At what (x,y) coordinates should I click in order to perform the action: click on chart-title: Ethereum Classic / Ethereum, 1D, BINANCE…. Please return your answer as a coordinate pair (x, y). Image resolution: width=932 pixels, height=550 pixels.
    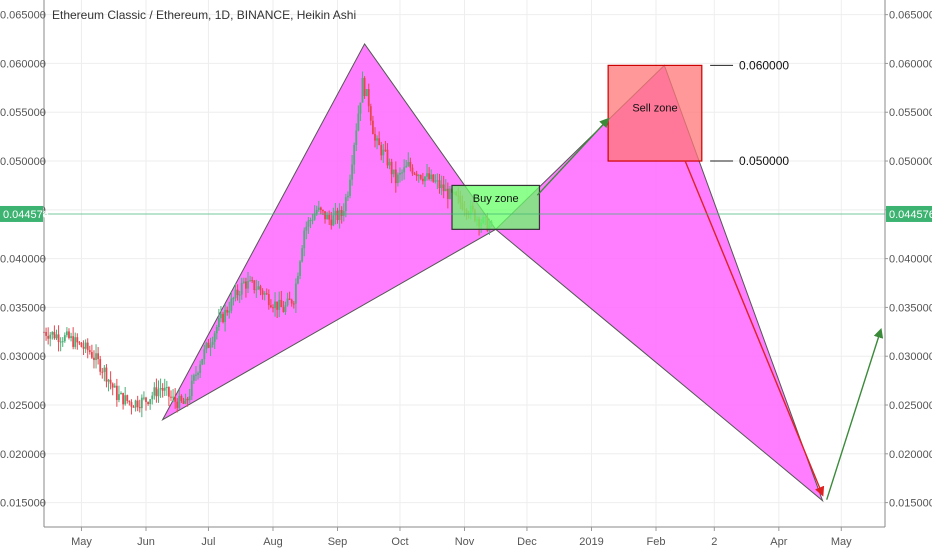
    Looking at the image, I should click on (204, 15).